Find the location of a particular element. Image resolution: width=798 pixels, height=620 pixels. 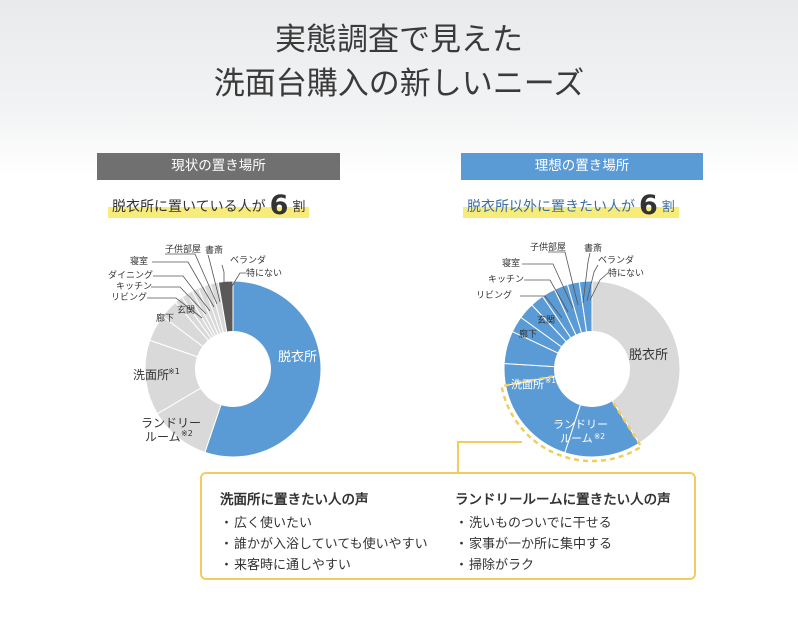

leader-kitchen is located at coordinates (179, 300).